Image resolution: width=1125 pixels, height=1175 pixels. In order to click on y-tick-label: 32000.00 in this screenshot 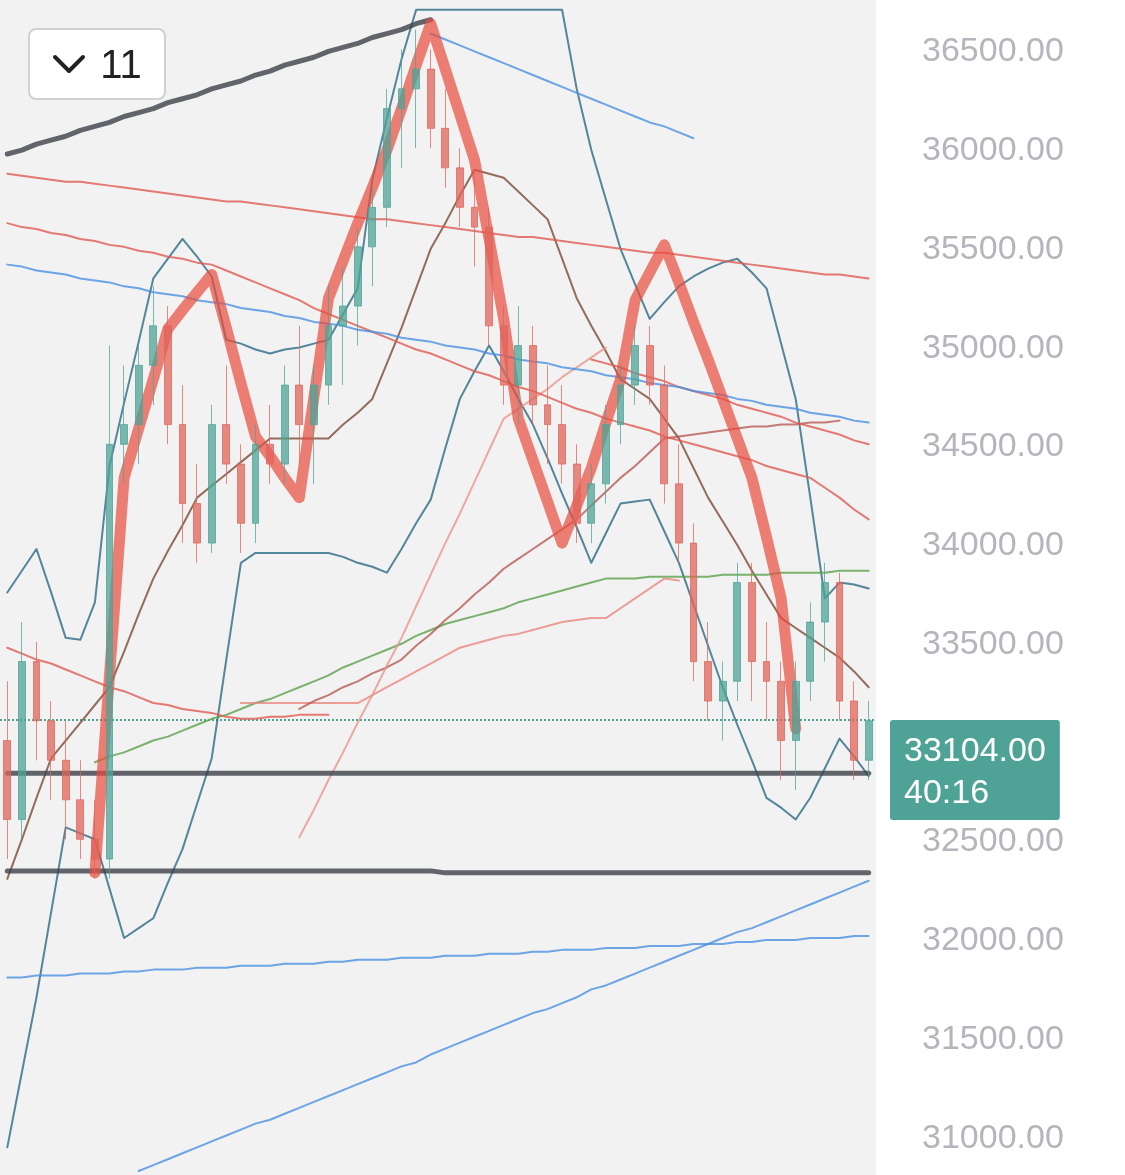, I will do `click(993, 938)`.